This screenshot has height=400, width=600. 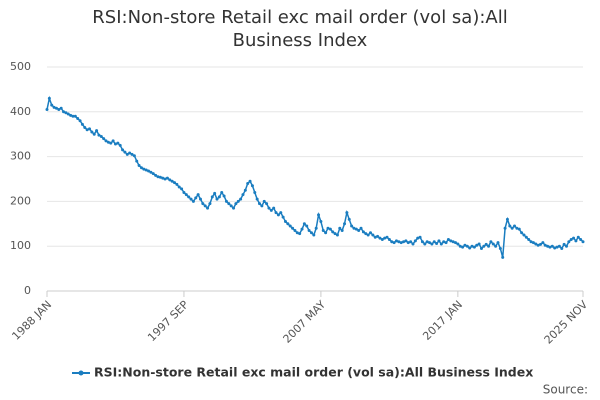 What do you see at coordinates (20, 66) in the screenshot?
I see `y-tick-label: 500` at bounding box center [20, 66].